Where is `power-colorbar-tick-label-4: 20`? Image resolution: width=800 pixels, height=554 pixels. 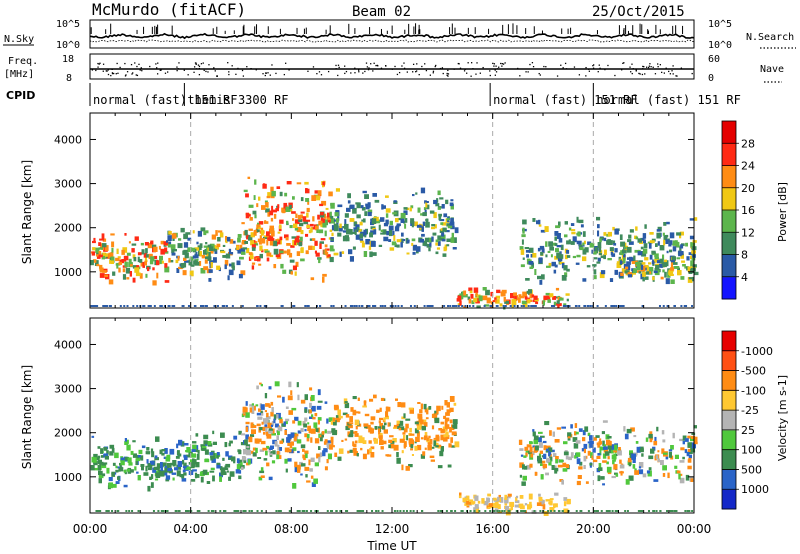
power-colorbar-tick-label-4: 20 is located at coordinates (748, 188).